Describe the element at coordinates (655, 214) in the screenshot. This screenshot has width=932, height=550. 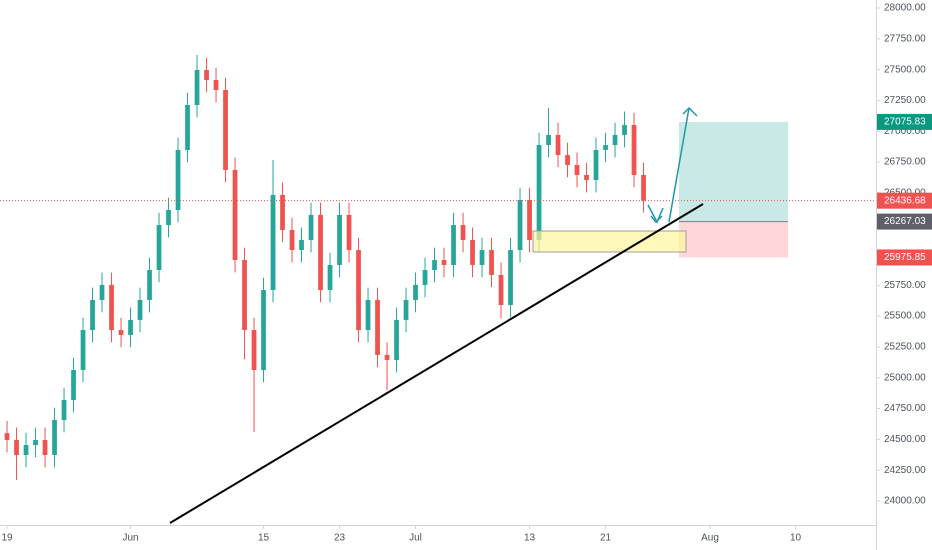
I see `arrow-down` at that location.